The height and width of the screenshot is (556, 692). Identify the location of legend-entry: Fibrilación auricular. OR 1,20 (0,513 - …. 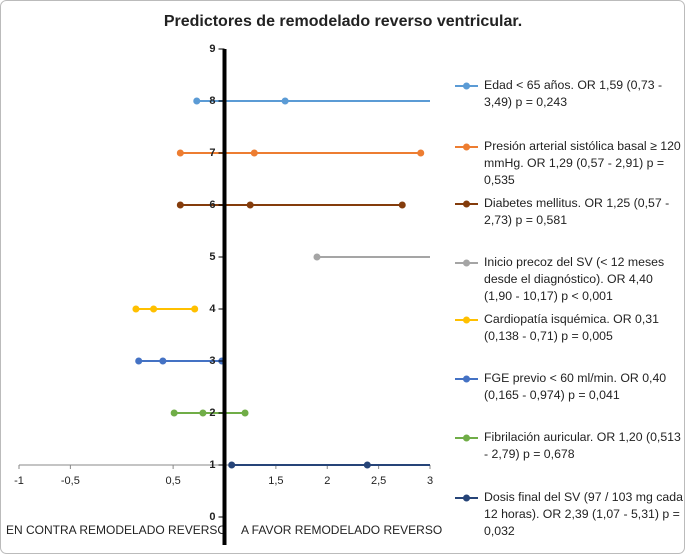
(582, 445).